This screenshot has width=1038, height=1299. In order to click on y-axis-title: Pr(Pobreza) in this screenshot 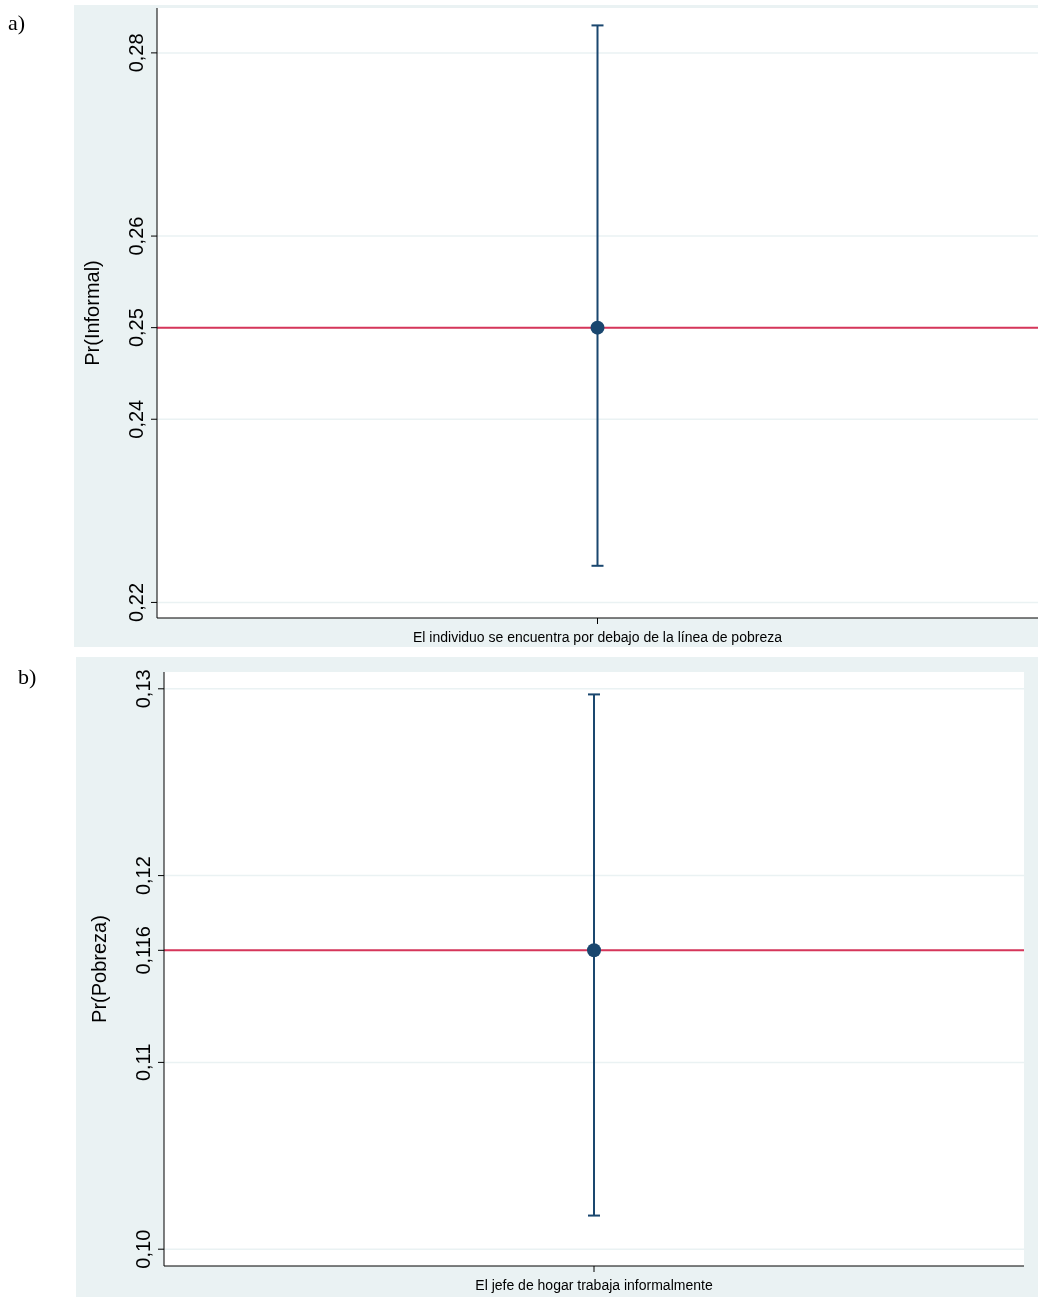, I will do `click(99, 969)`.